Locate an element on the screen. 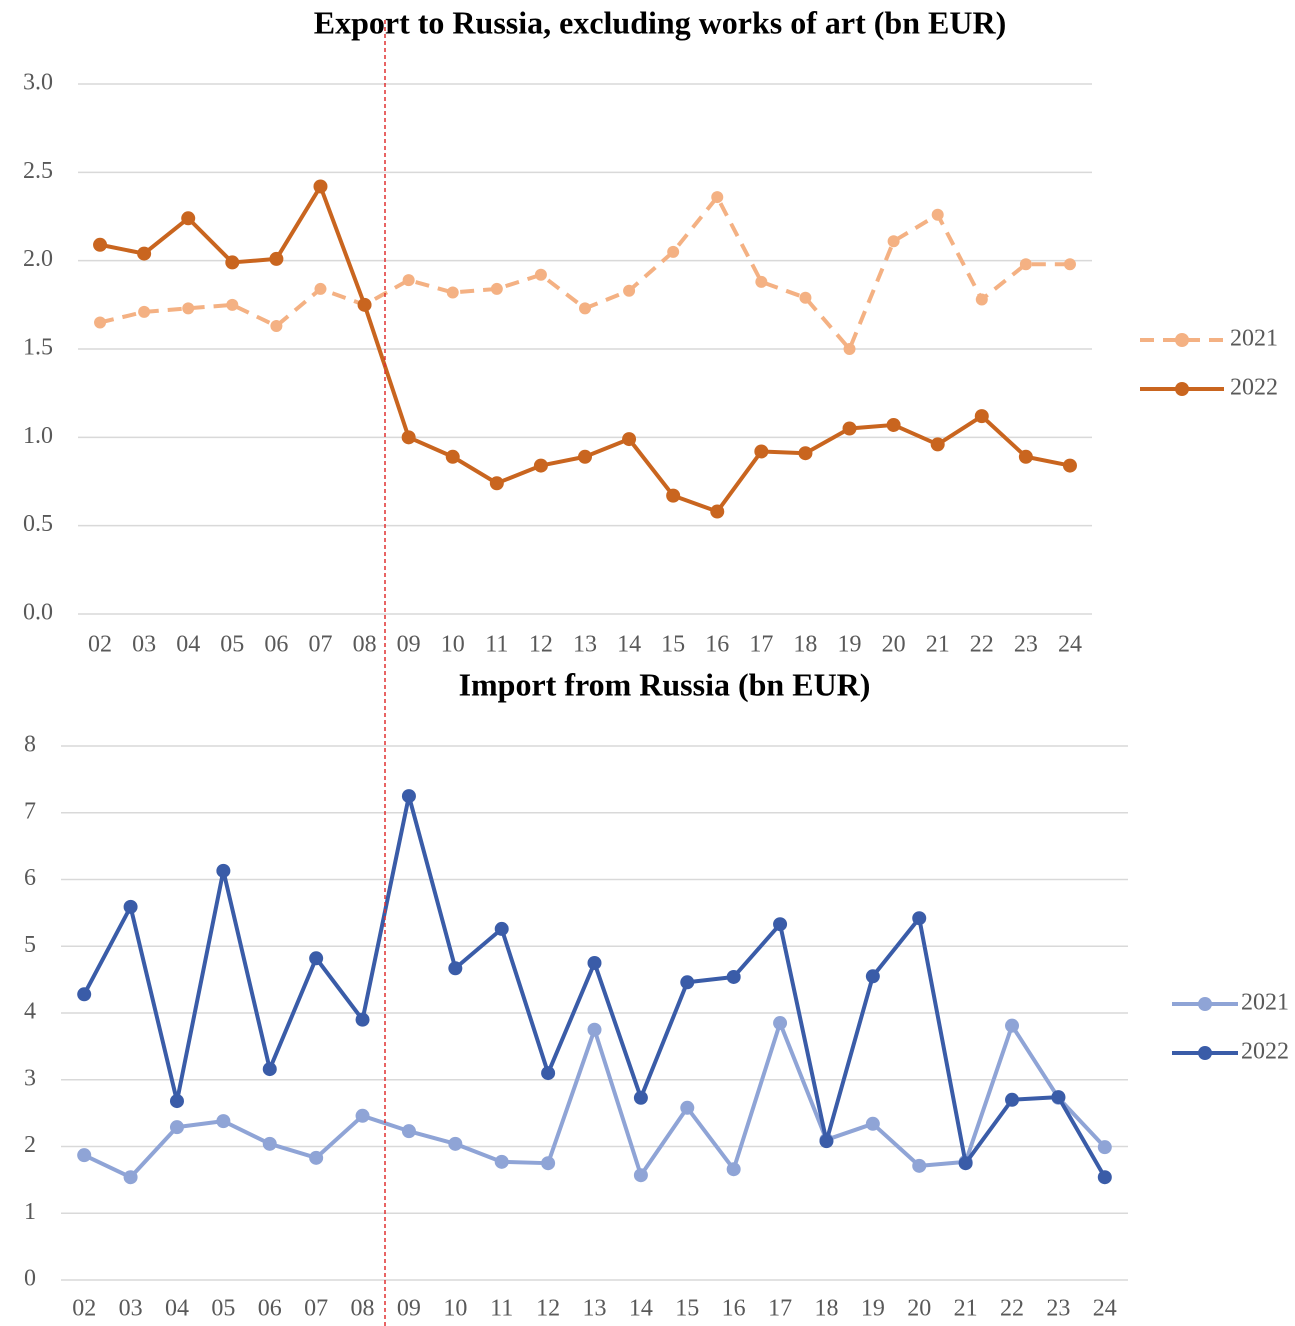  y-tick-label: 0.0 is located at coordinates (38, 613).